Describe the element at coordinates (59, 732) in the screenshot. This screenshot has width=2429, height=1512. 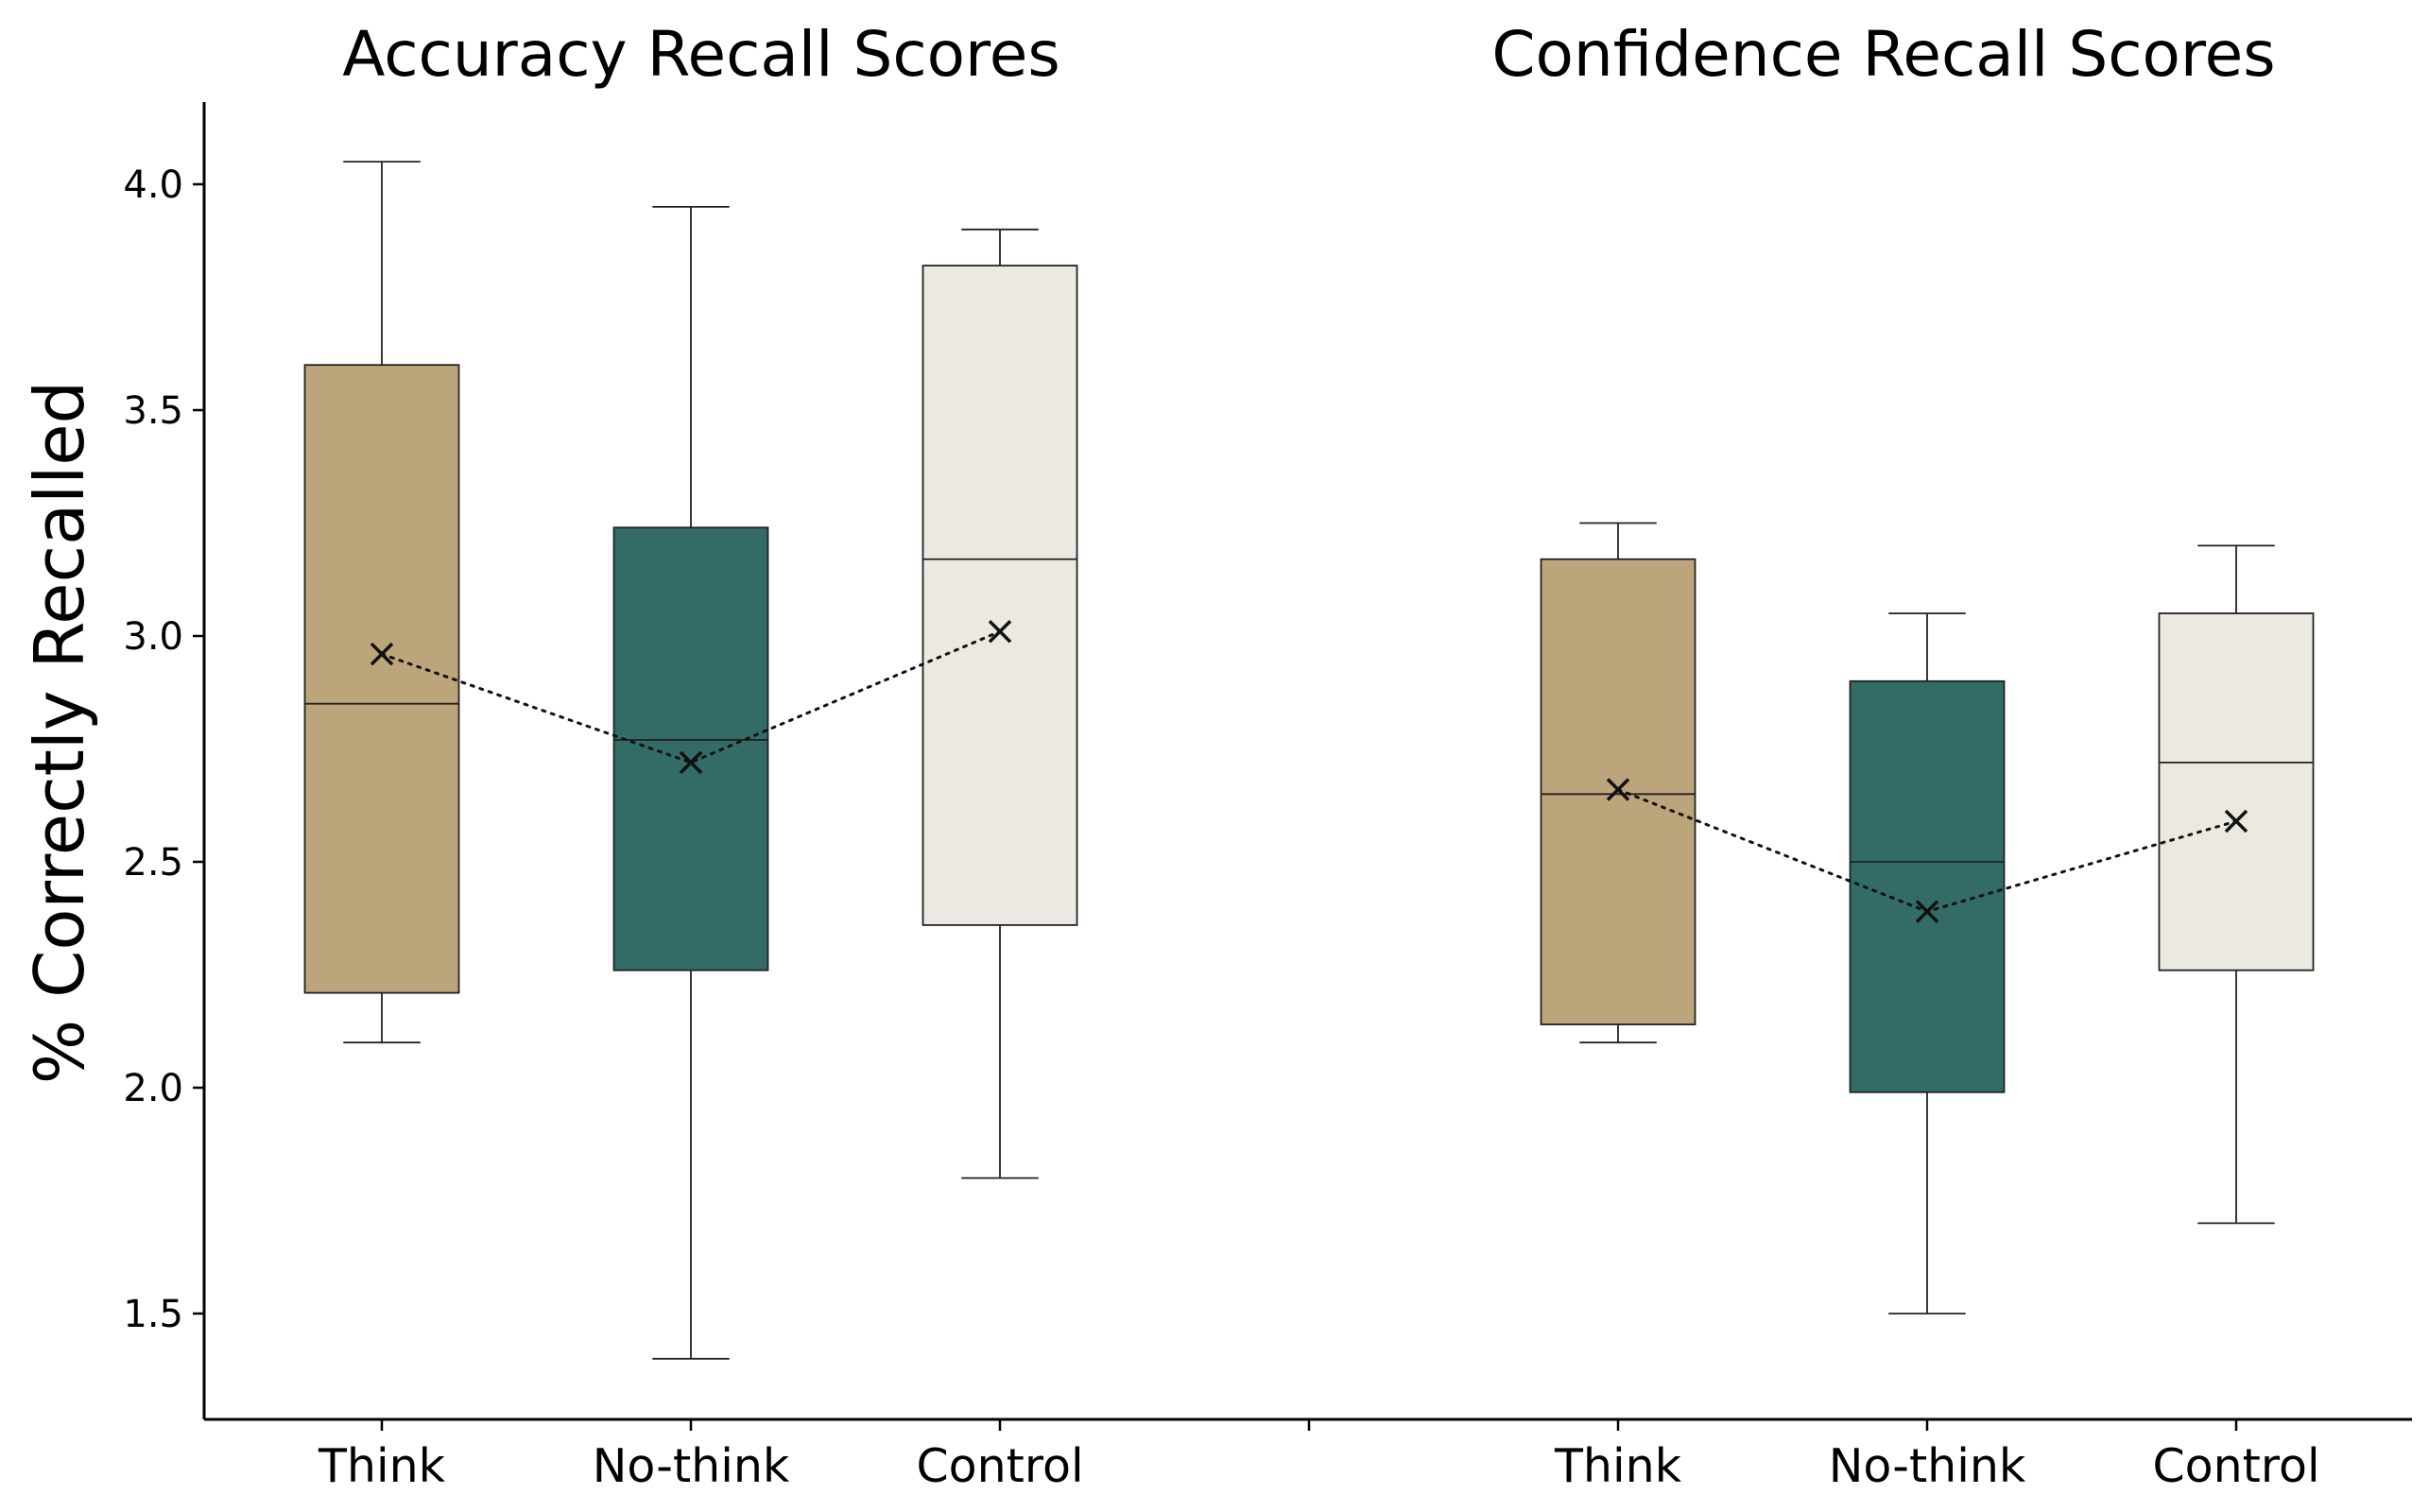
I see `y-axis-label: % Correctly Recalled` at that location.